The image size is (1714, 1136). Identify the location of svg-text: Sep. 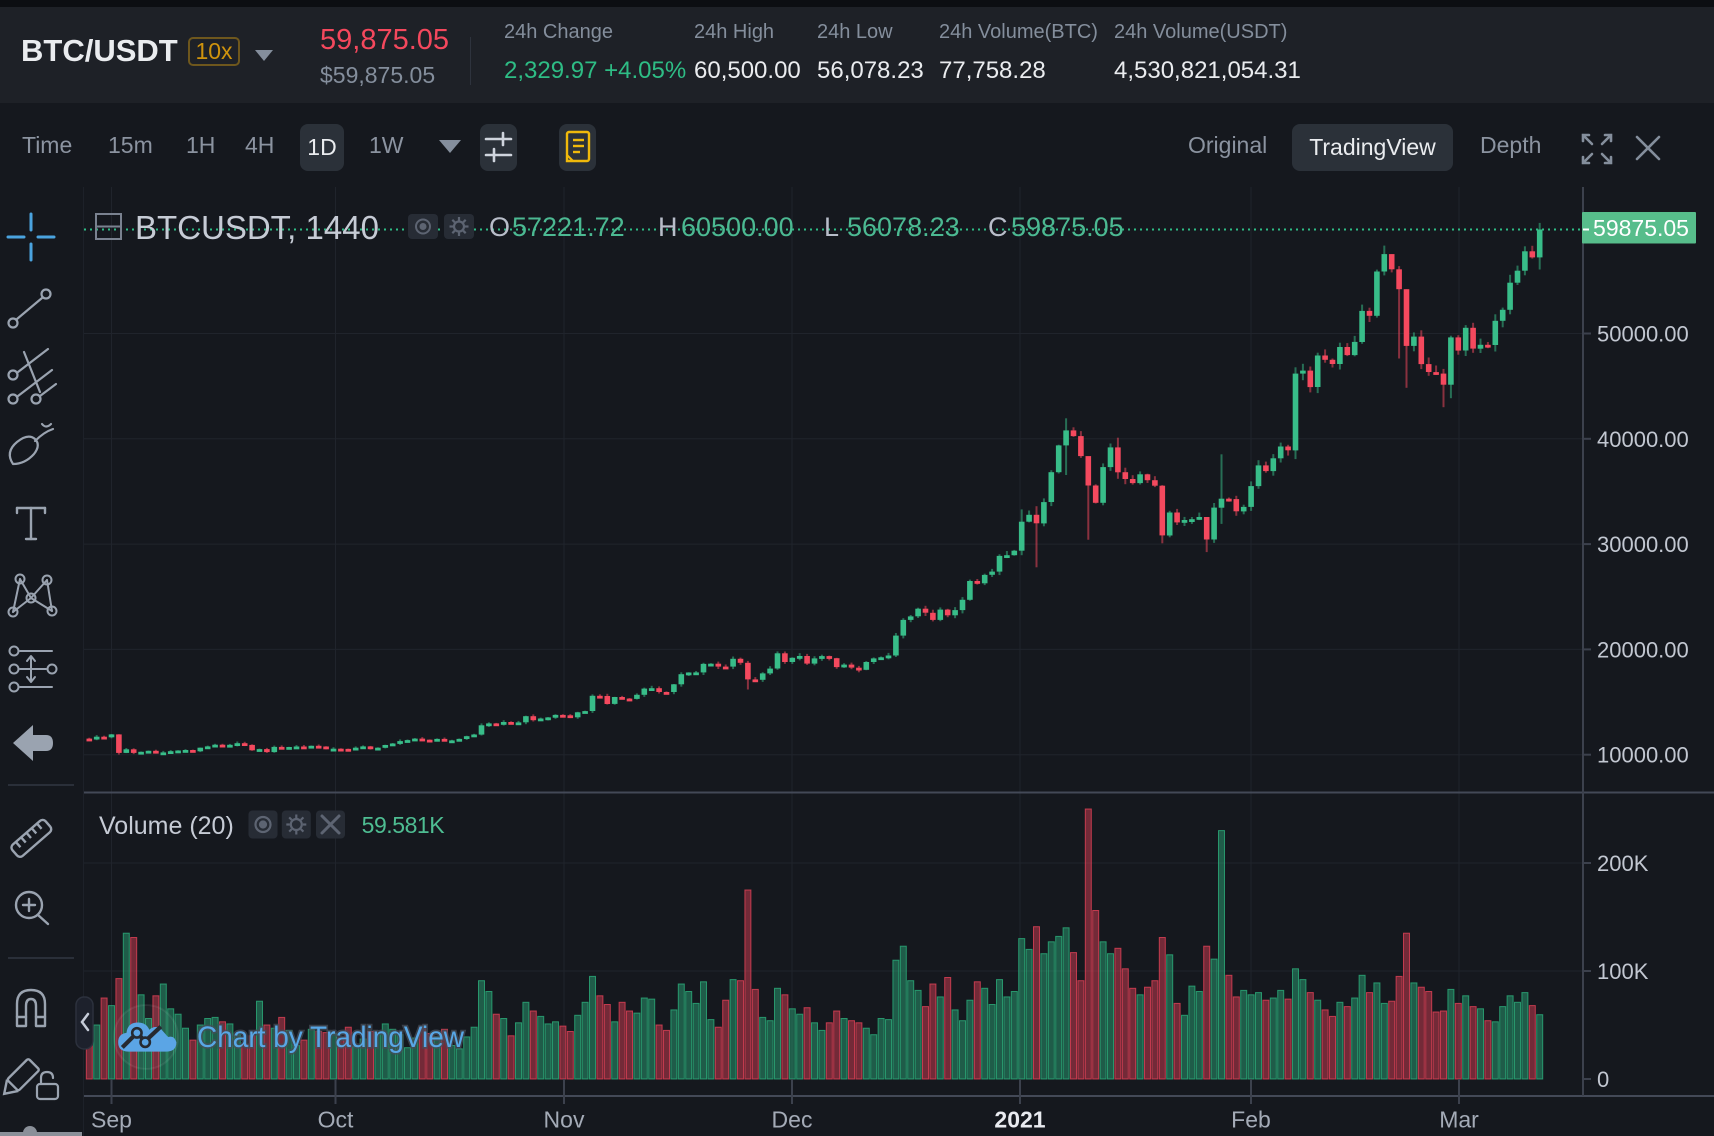
(111, 1120).